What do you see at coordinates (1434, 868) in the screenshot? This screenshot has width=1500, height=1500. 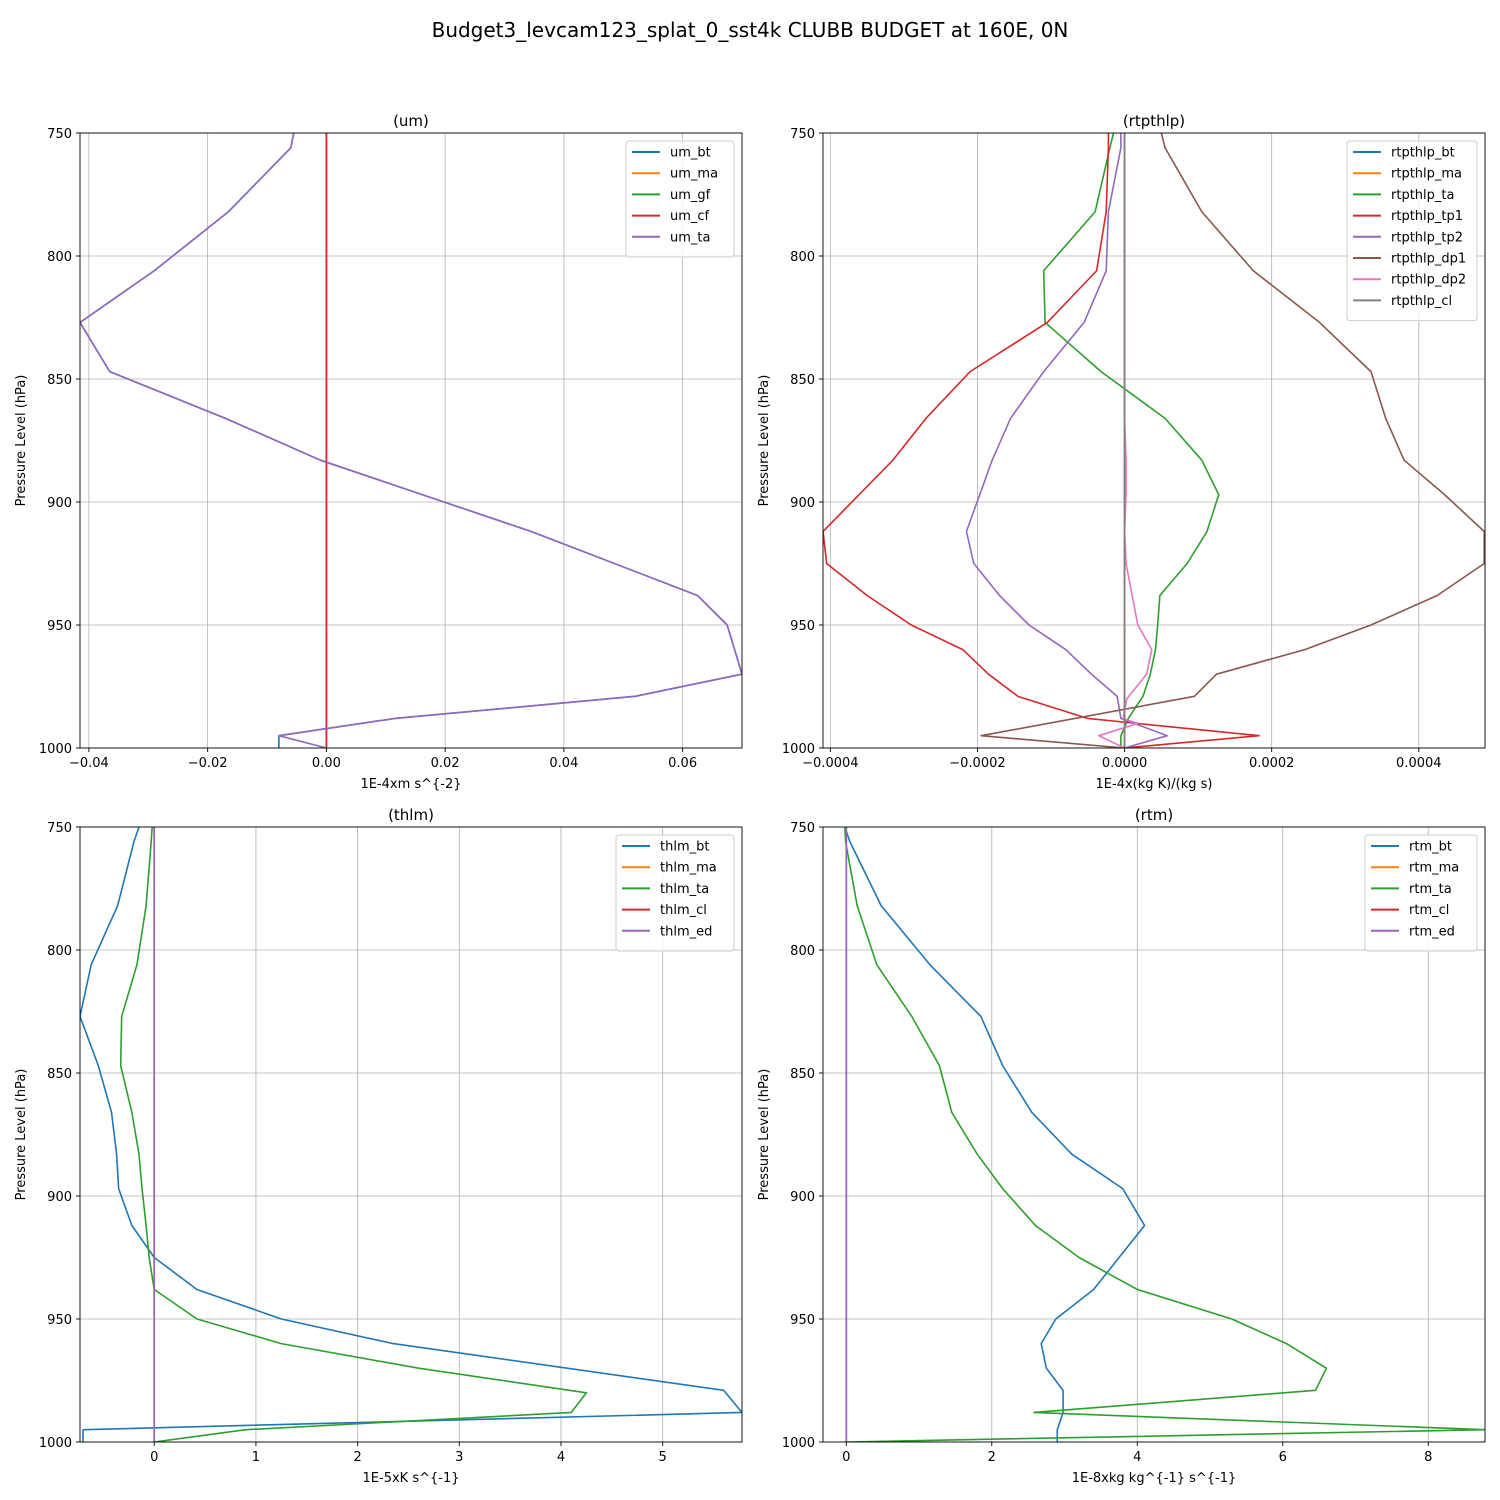 I see `legend-label: rtm_ma` at bounding box center [1434, 868].